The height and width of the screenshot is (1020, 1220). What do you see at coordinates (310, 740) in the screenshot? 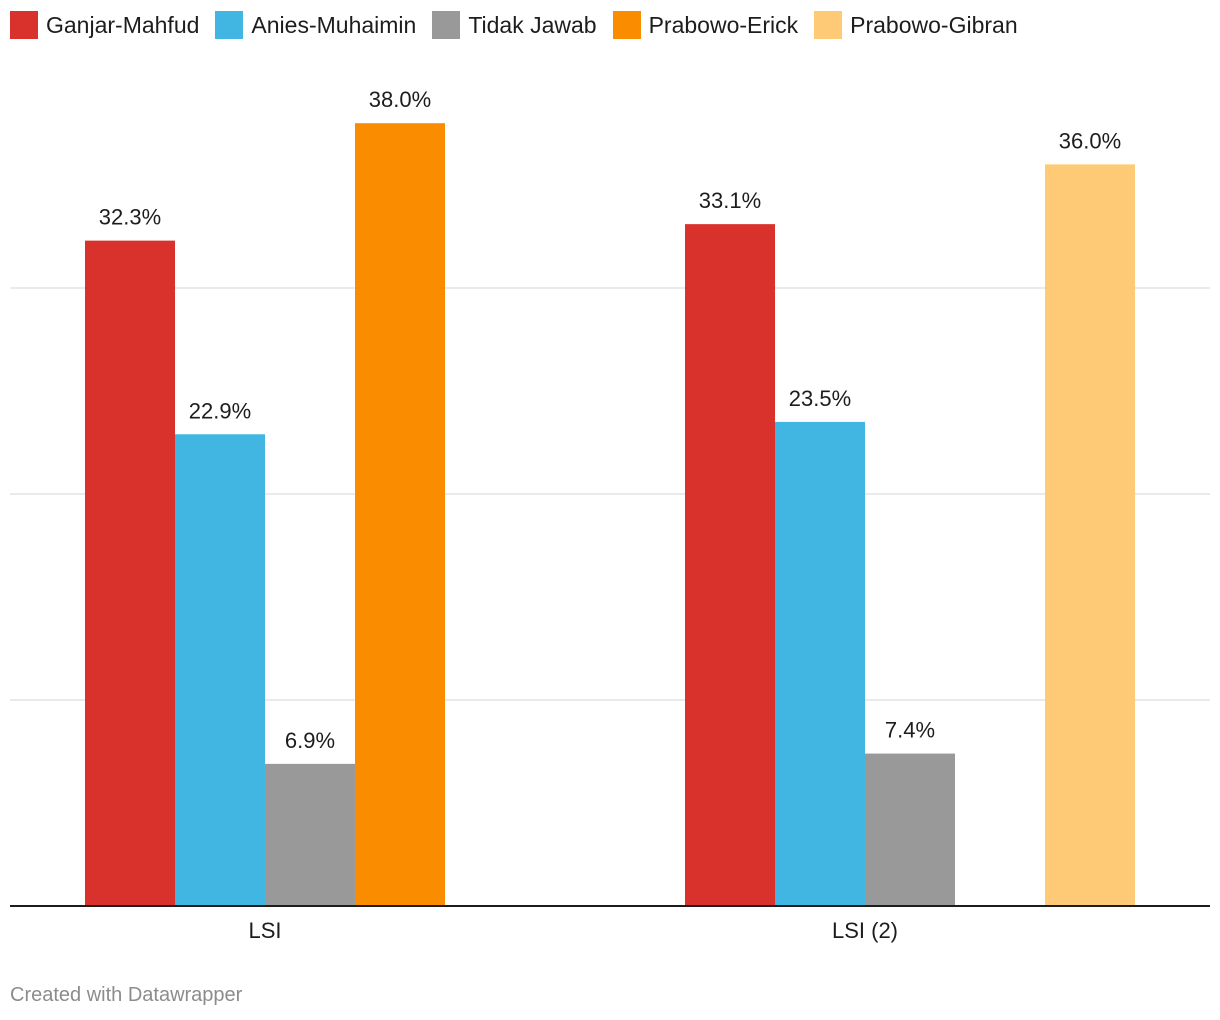
I see `bar-value-label: 6.9%` at bounding box center [310, 740].